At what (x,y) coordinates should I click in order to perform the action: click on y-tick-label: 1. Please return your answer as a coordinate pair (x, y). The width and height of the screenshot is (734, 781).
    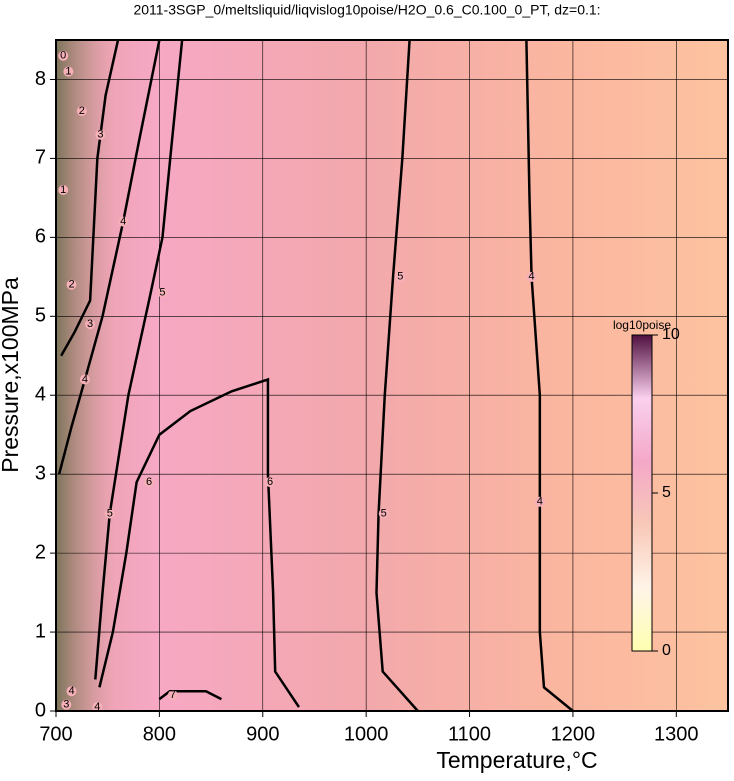
    Looking at the image, I should click on (40, 631).